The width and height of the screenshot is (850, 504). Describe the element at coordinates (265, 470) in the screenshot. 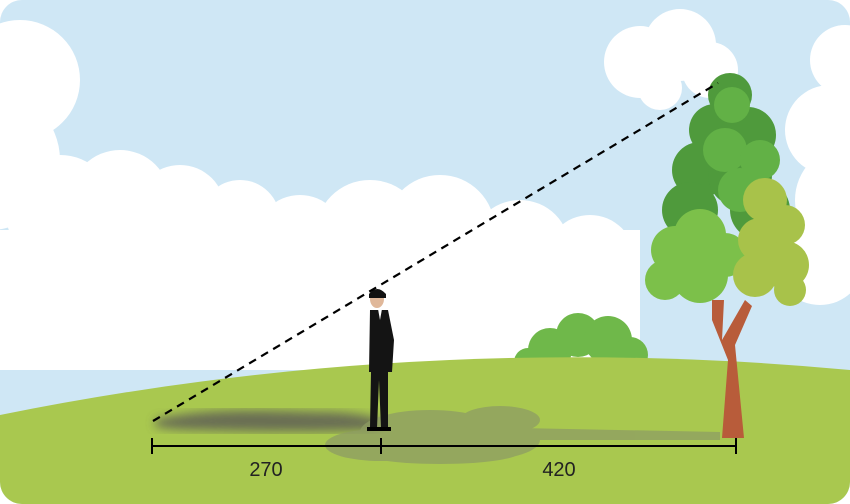

I see `shadow-length-label: 270` at that location.